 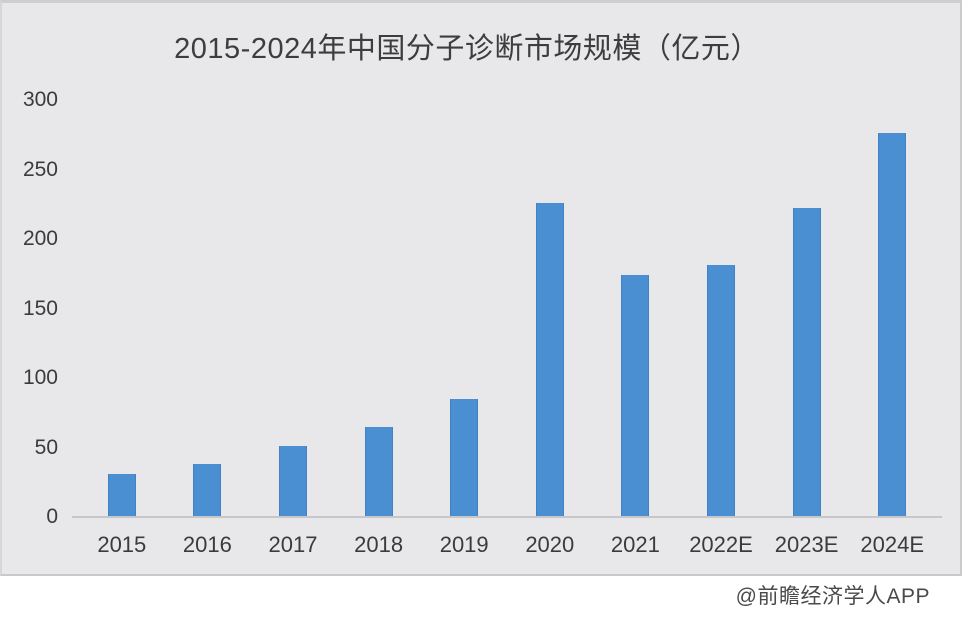 What do you see at coordinates (721, 544) in the screenshot?
I see `x-tick-2022E: 2022E` at bounding box center [721, 544].